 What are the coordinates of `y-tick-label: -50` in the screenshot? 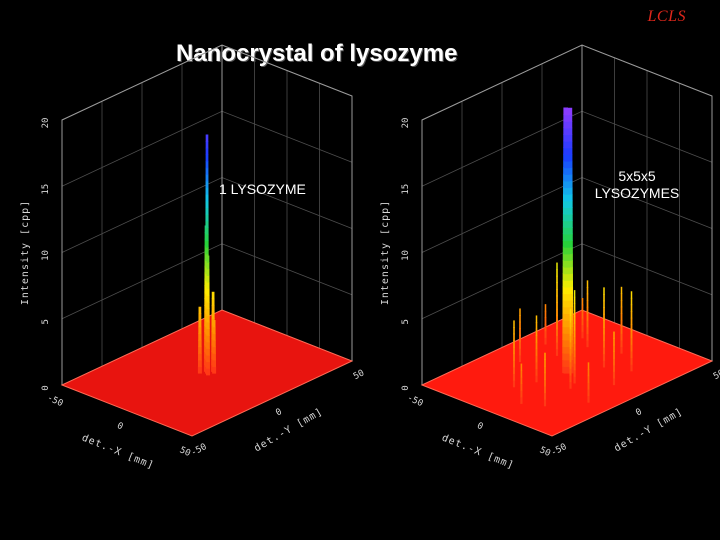 It's located at (199, 450).